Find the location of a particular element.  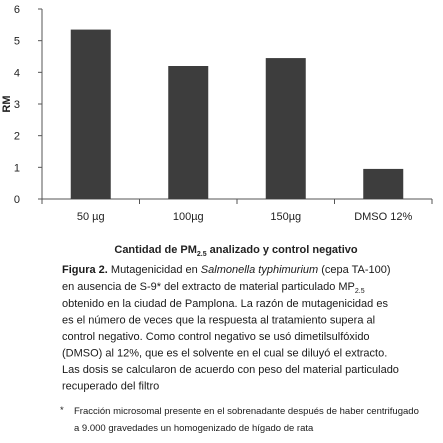

y-tick-label: 4 is located at coordinates (17, 73).